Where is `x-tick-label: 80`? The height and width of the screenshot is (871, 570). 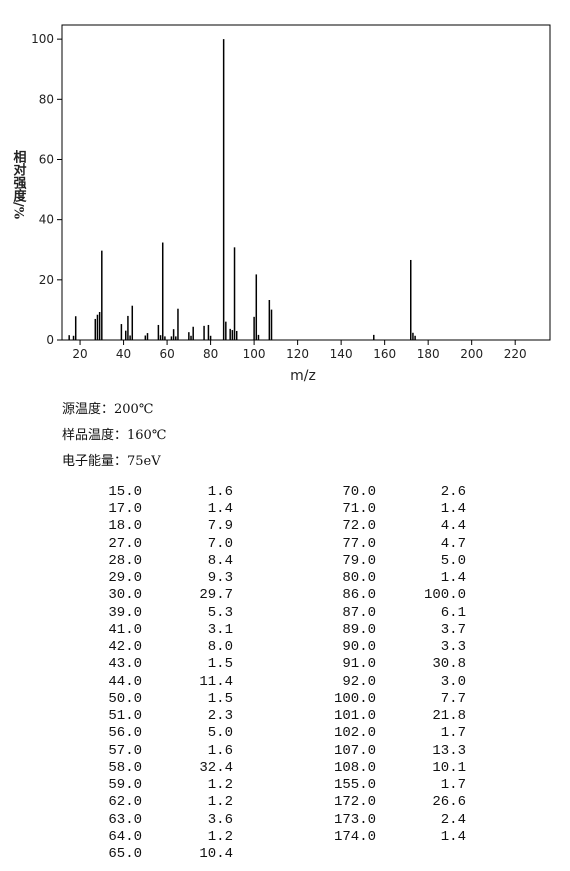 x-tick-label: 80 is located at coordinates (210, 354).